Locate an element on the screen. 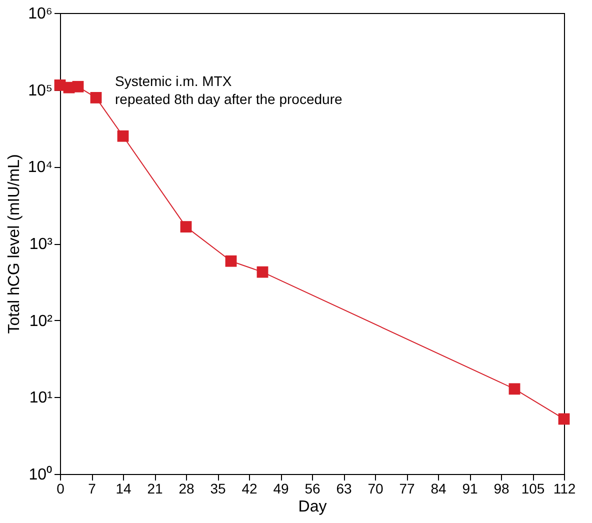 This screenshot has width=592, height=523. x-tick-label: 28 is located at coordinates (186, 488).